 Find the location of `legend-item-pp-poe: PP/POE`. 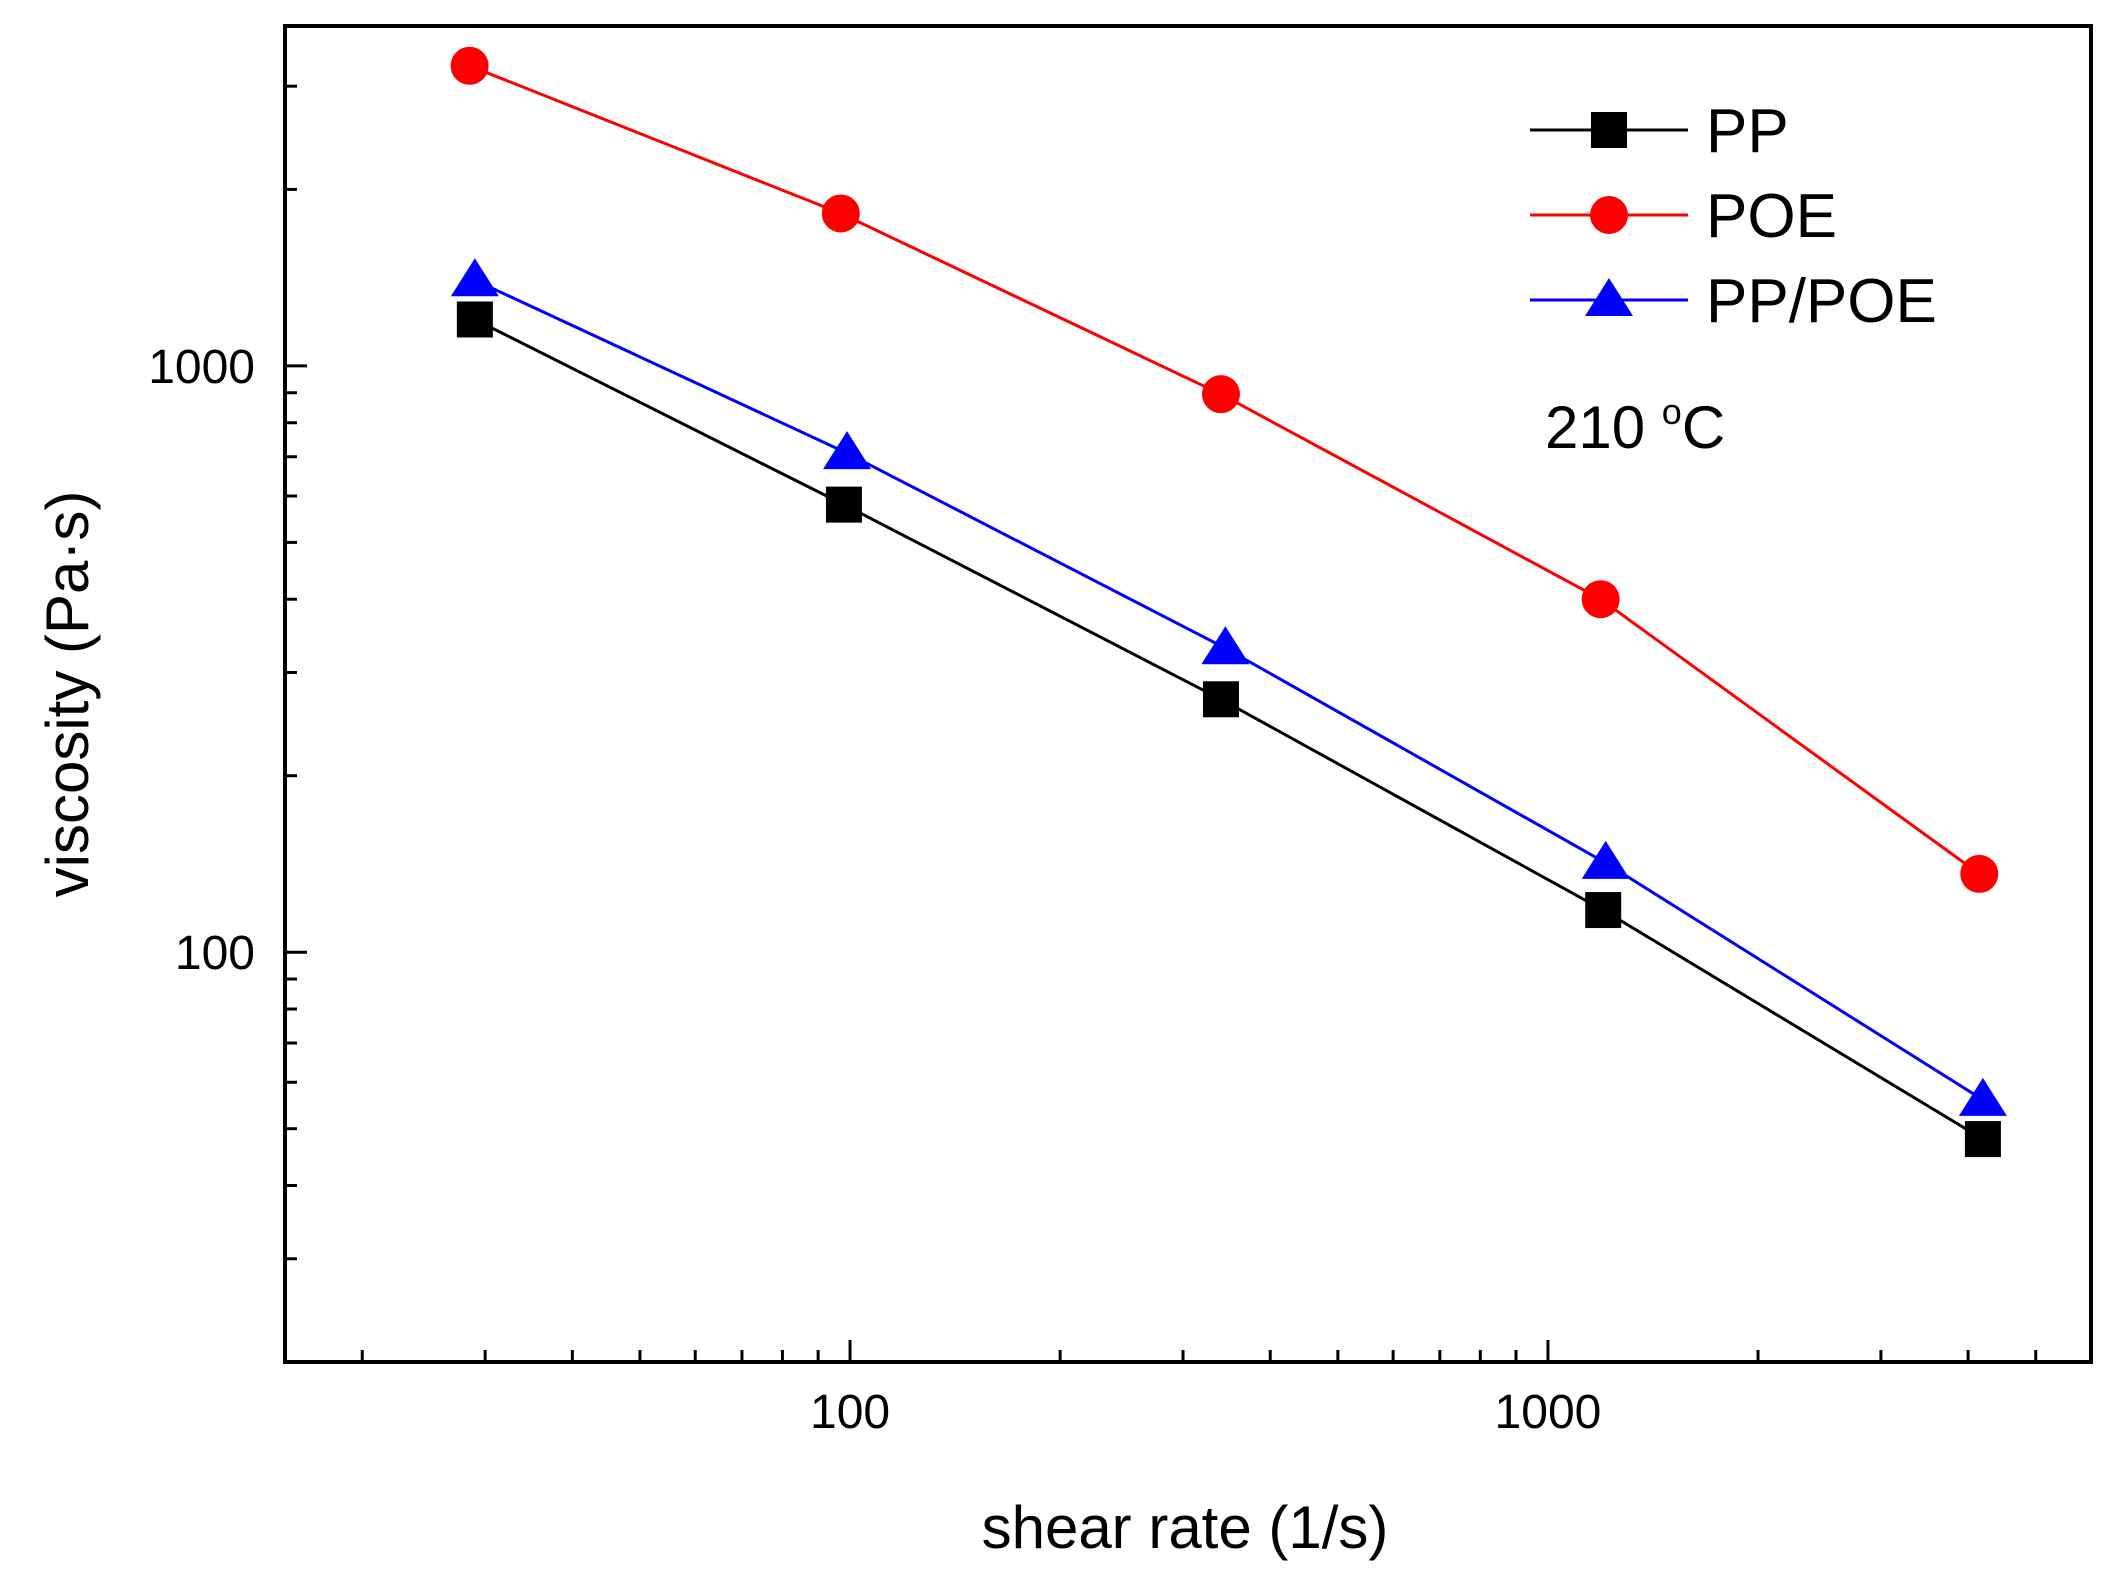

legend-item-pp-poe: PP/POE is located at coordinates (1733, 301).